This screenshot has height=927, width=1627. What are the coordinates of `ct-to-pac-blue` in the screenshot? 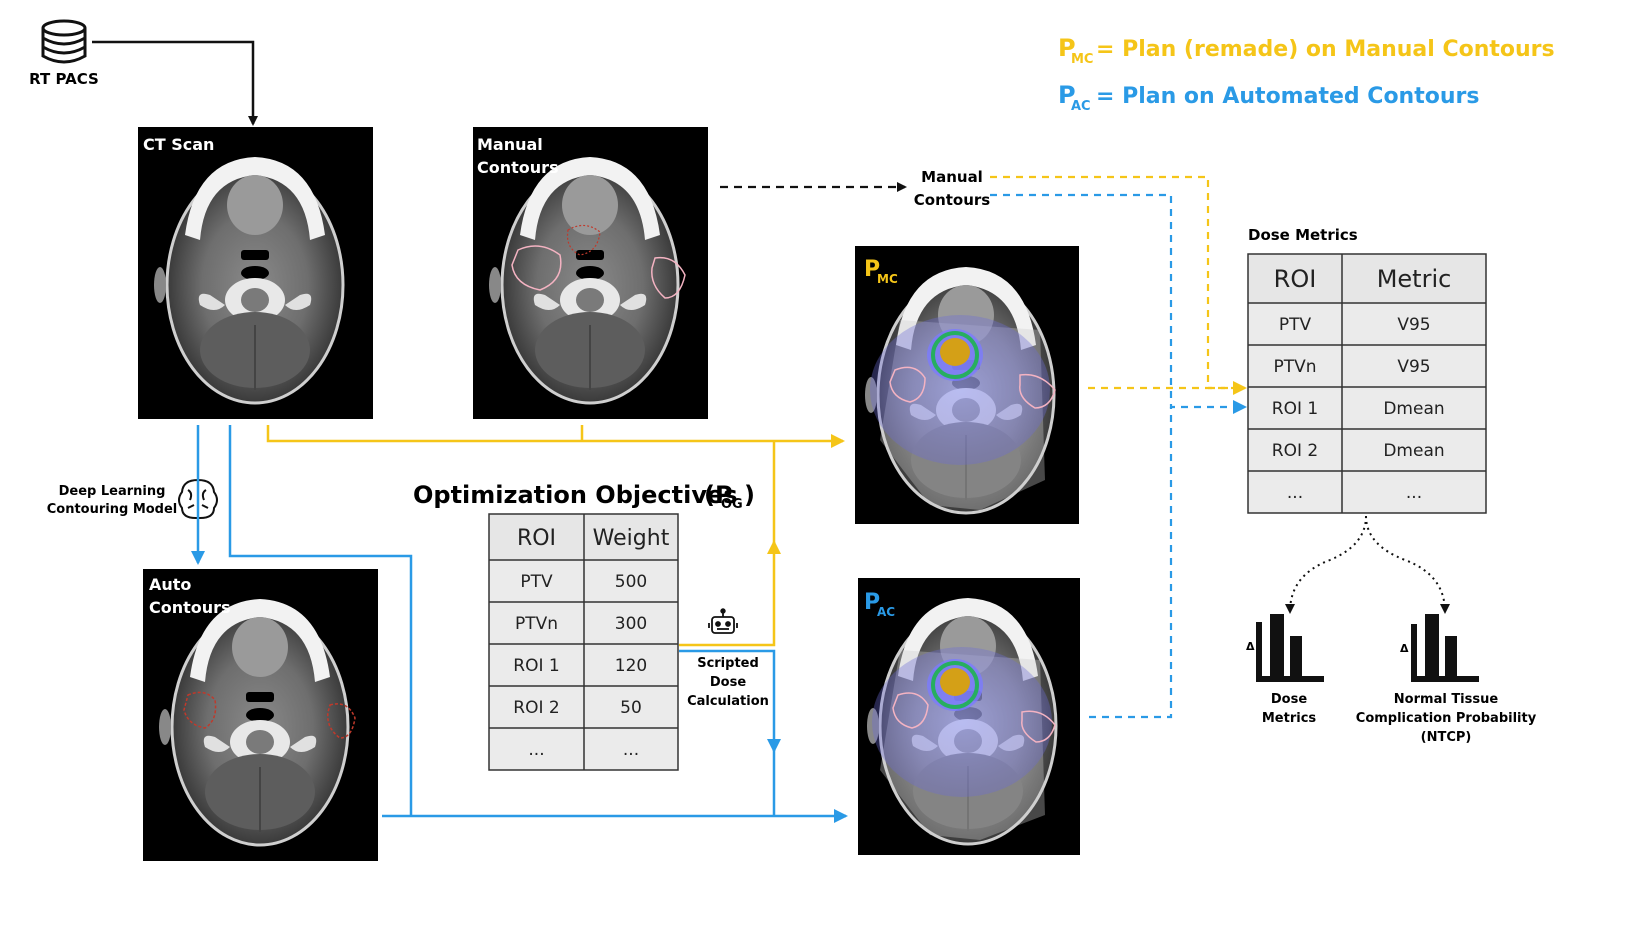 It's located at (320, 620).